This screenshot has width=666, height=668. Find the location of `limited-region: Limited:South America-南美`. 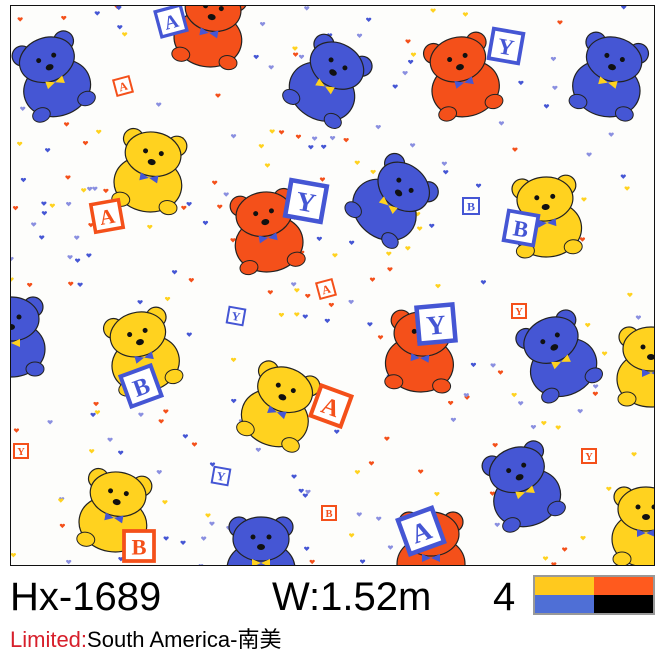

limited-region: Limited:South America-南美 is located at coordinates (145, 640).